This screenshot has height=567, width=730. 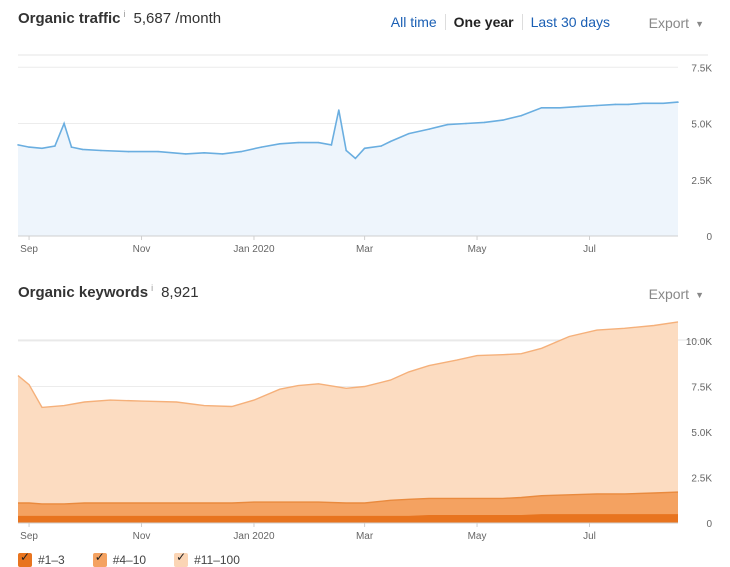 I want to click on keywords-header: Organic keywords i 8,921, so click(x=108, y=292).